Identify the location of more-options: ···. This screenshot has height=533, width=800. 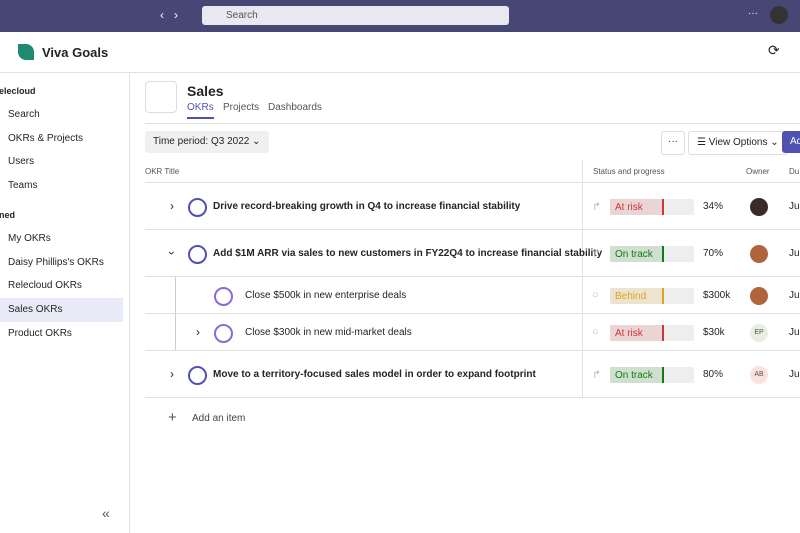
(673, 143).